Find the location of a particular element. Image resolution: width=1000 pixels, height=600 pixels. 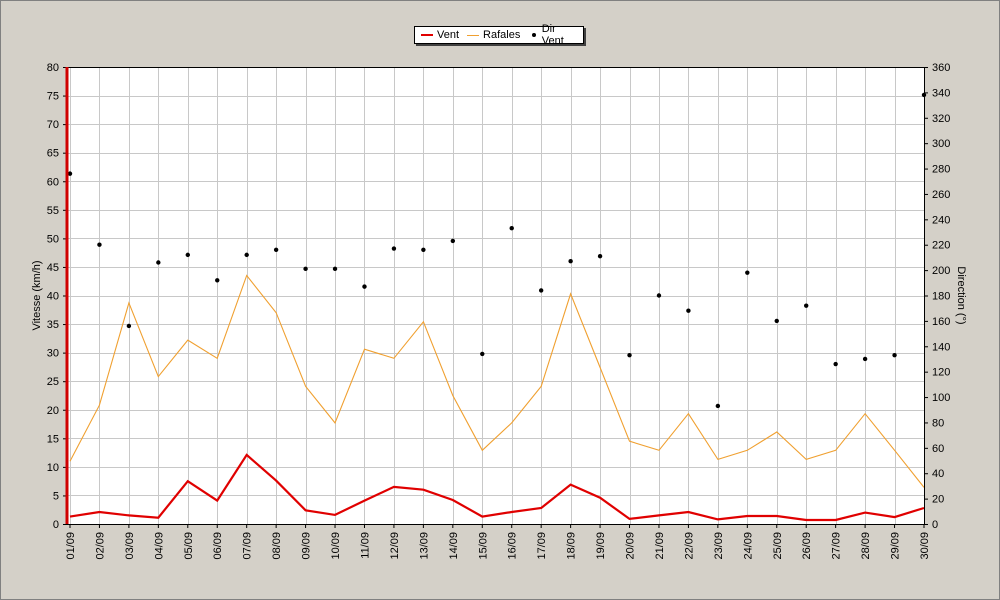

y-tick-label: 65 is located at coordinates (53, 154).